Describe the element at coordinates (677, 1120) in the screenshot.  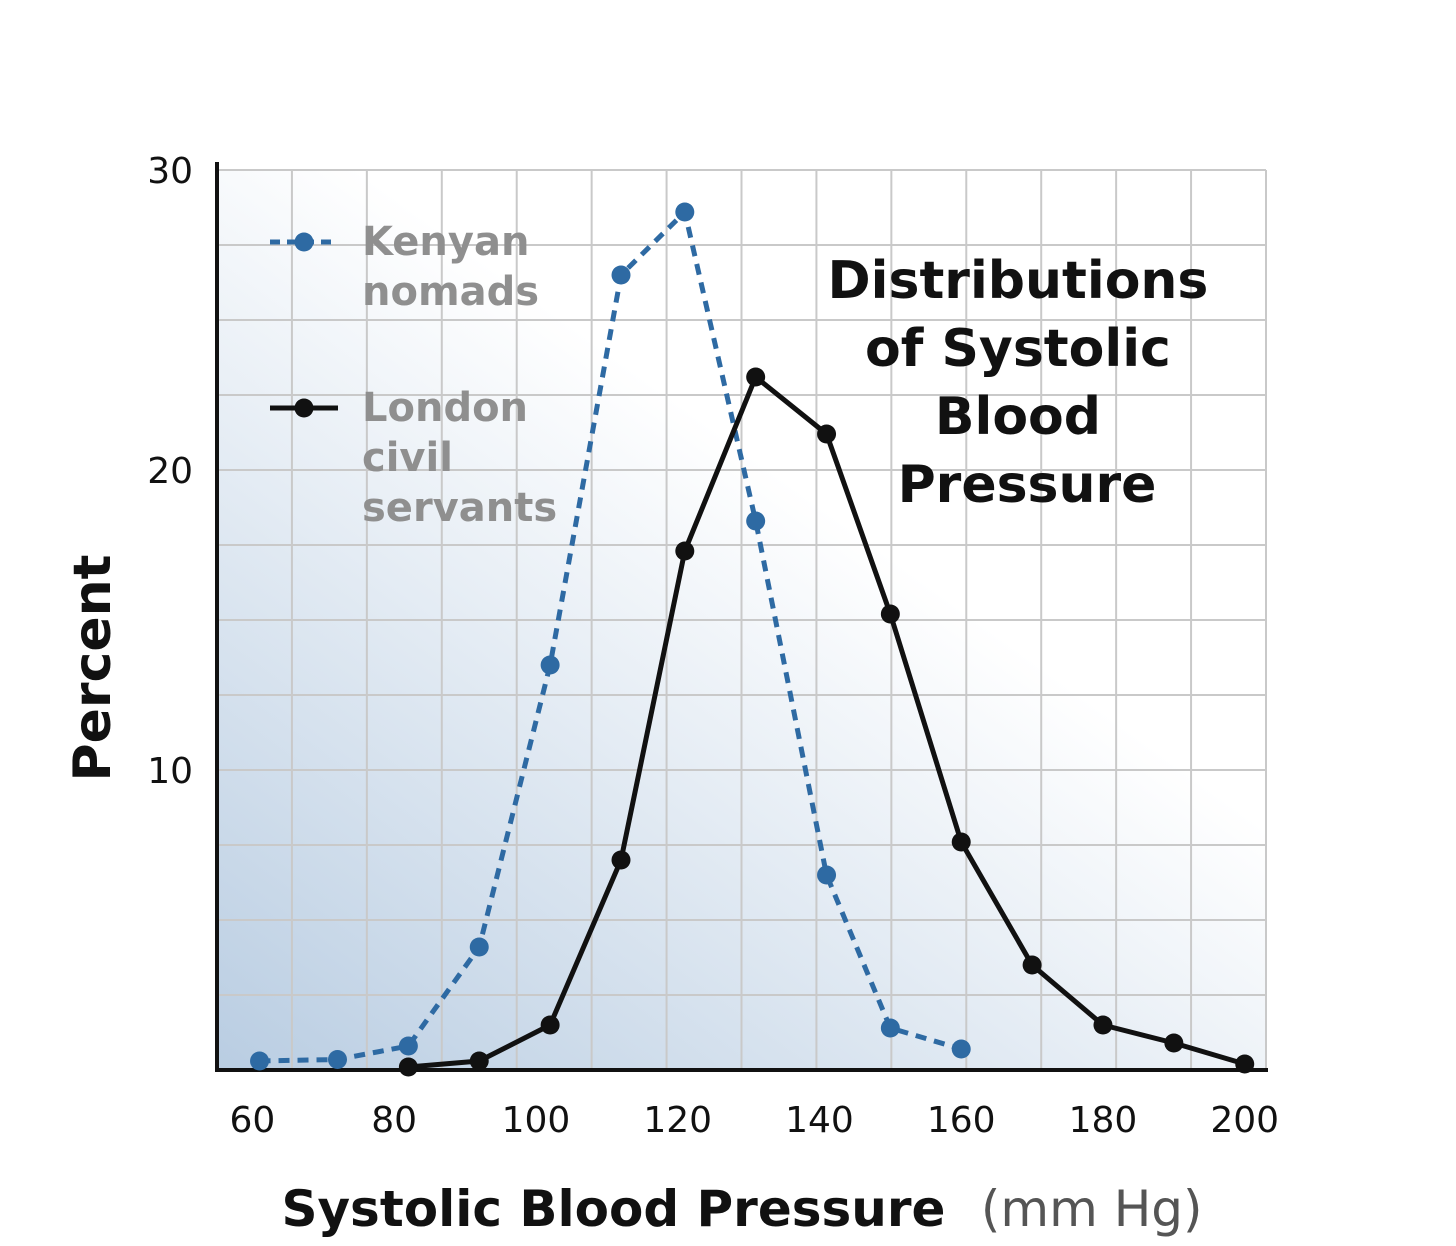
I see `x-tick-label: 120` at that location.